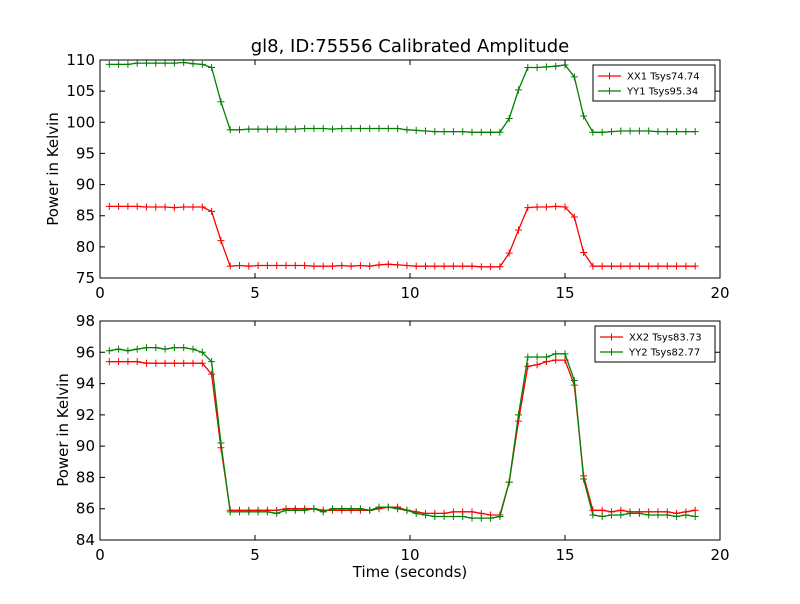  I want to click on y-tick-label: 96, so click(85, 352).